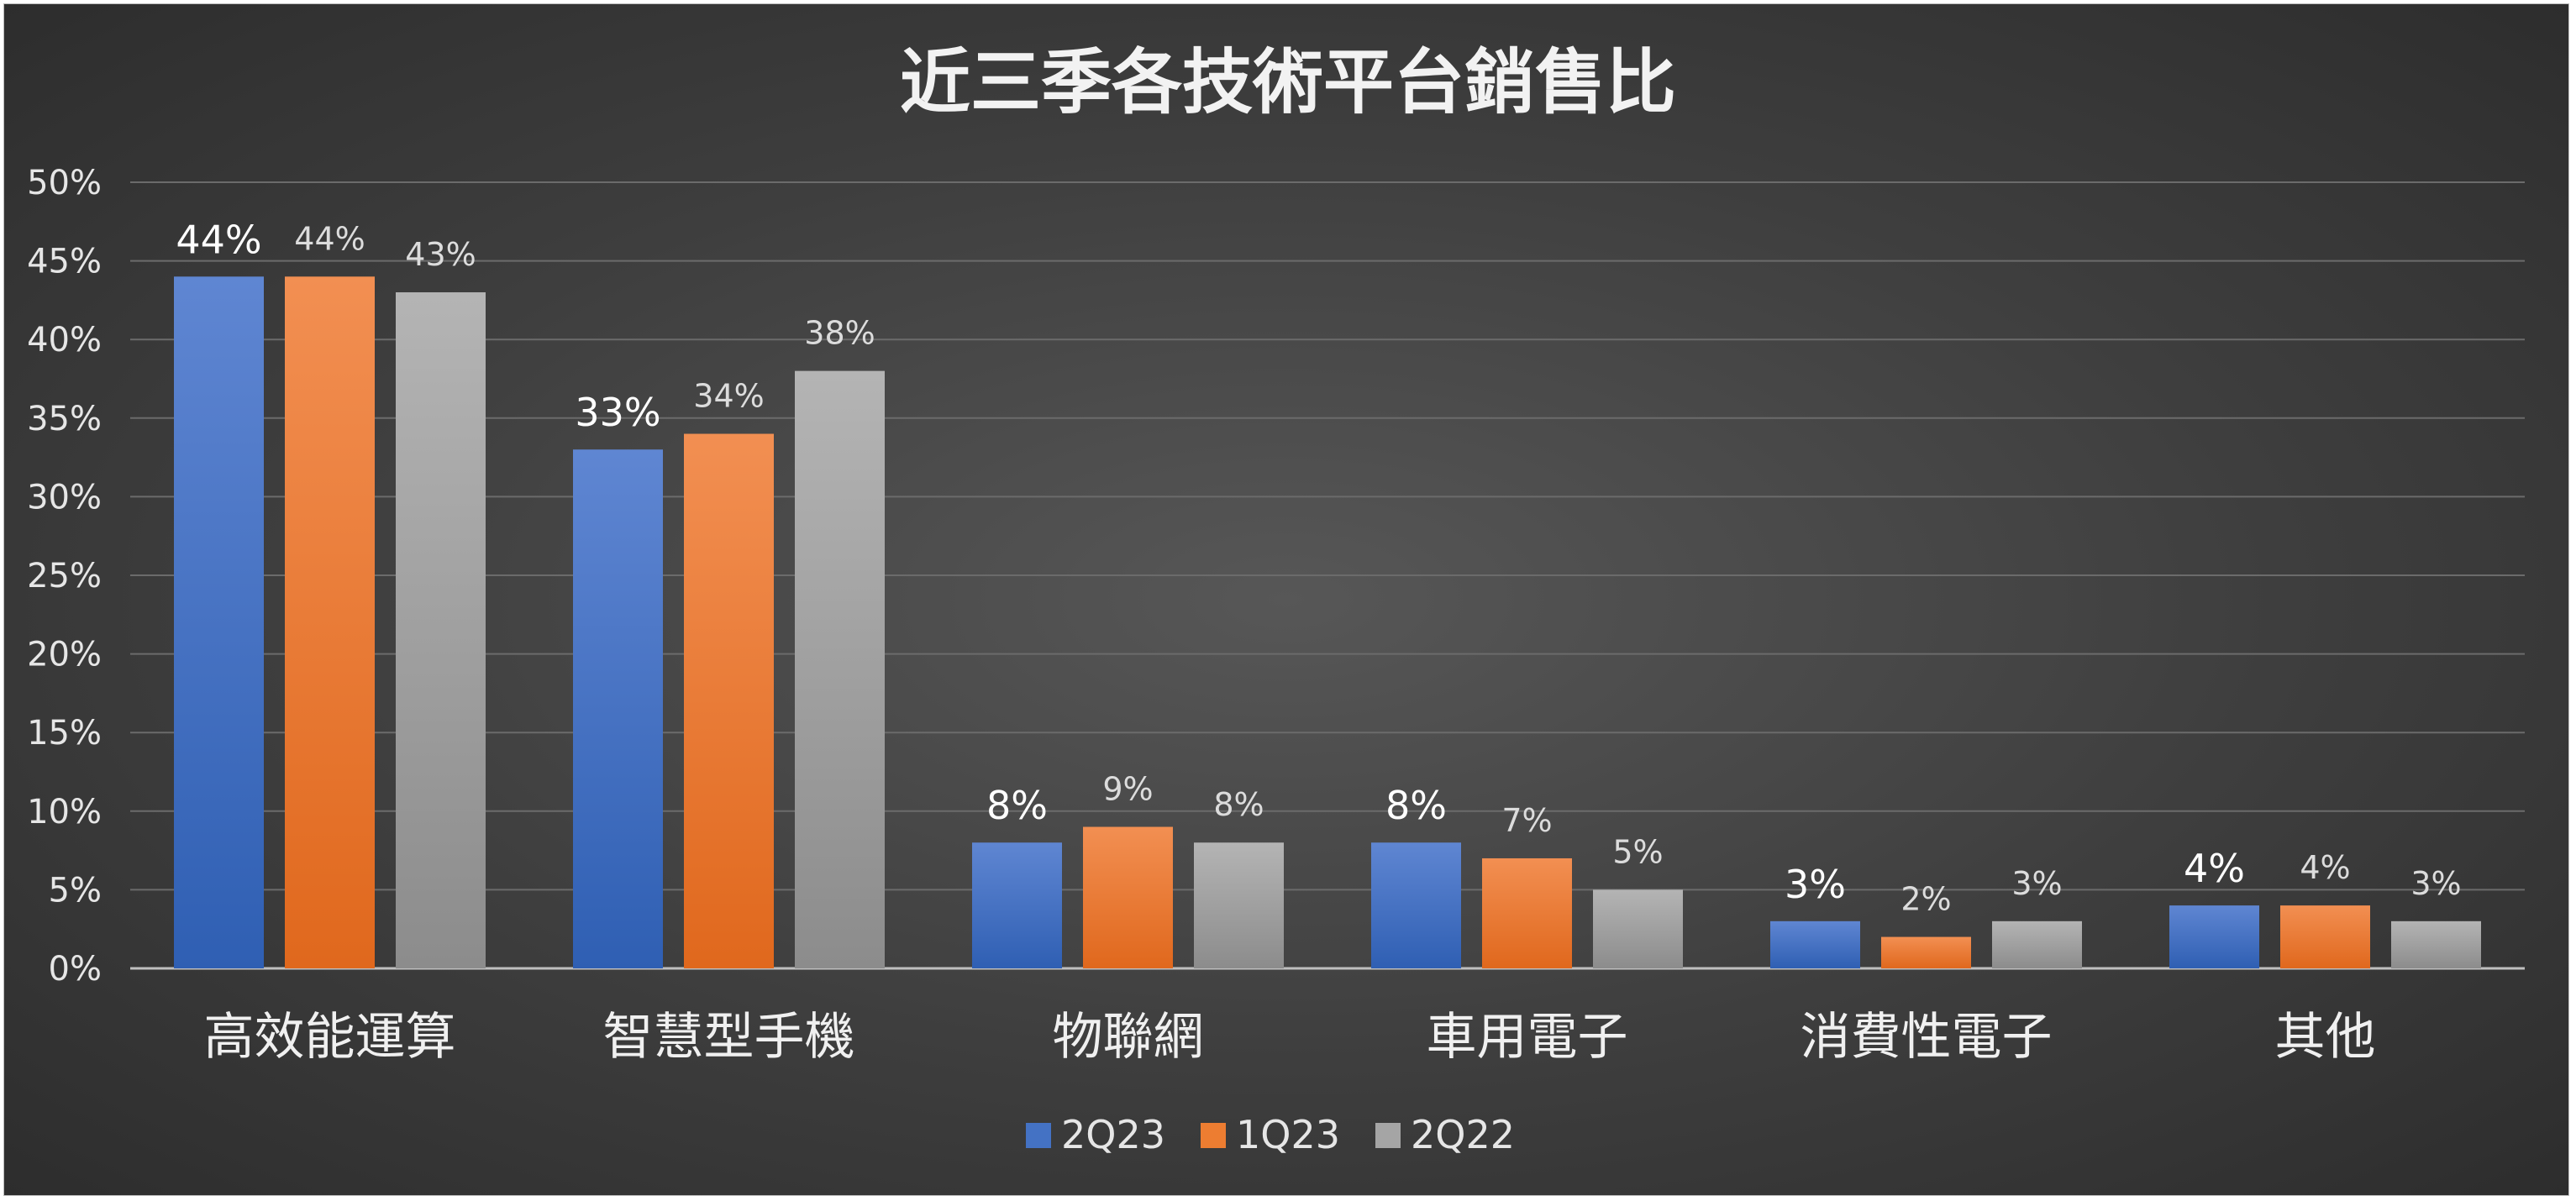 The width and height of the screenshot is (2576, 1201). Describe the element at coordinates (75, 891) in the screenshot. I see `y-tick-label: 5%` at that location.